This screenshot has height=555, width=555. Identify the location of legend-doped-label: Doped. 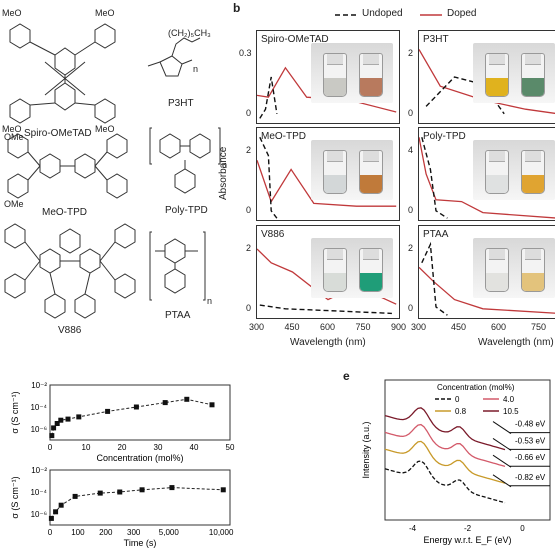
(462, 13).